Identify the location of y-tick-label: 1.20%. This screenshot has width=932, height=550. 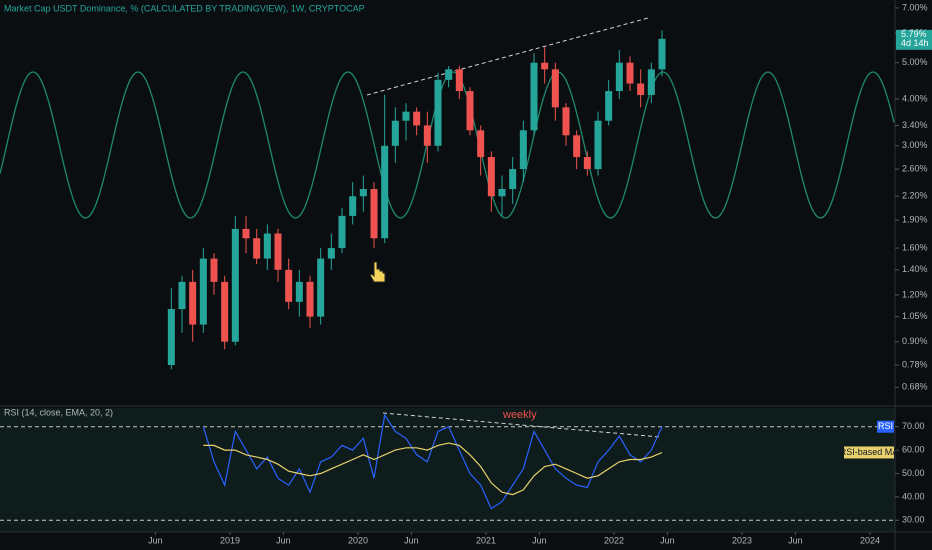
(915, 294).